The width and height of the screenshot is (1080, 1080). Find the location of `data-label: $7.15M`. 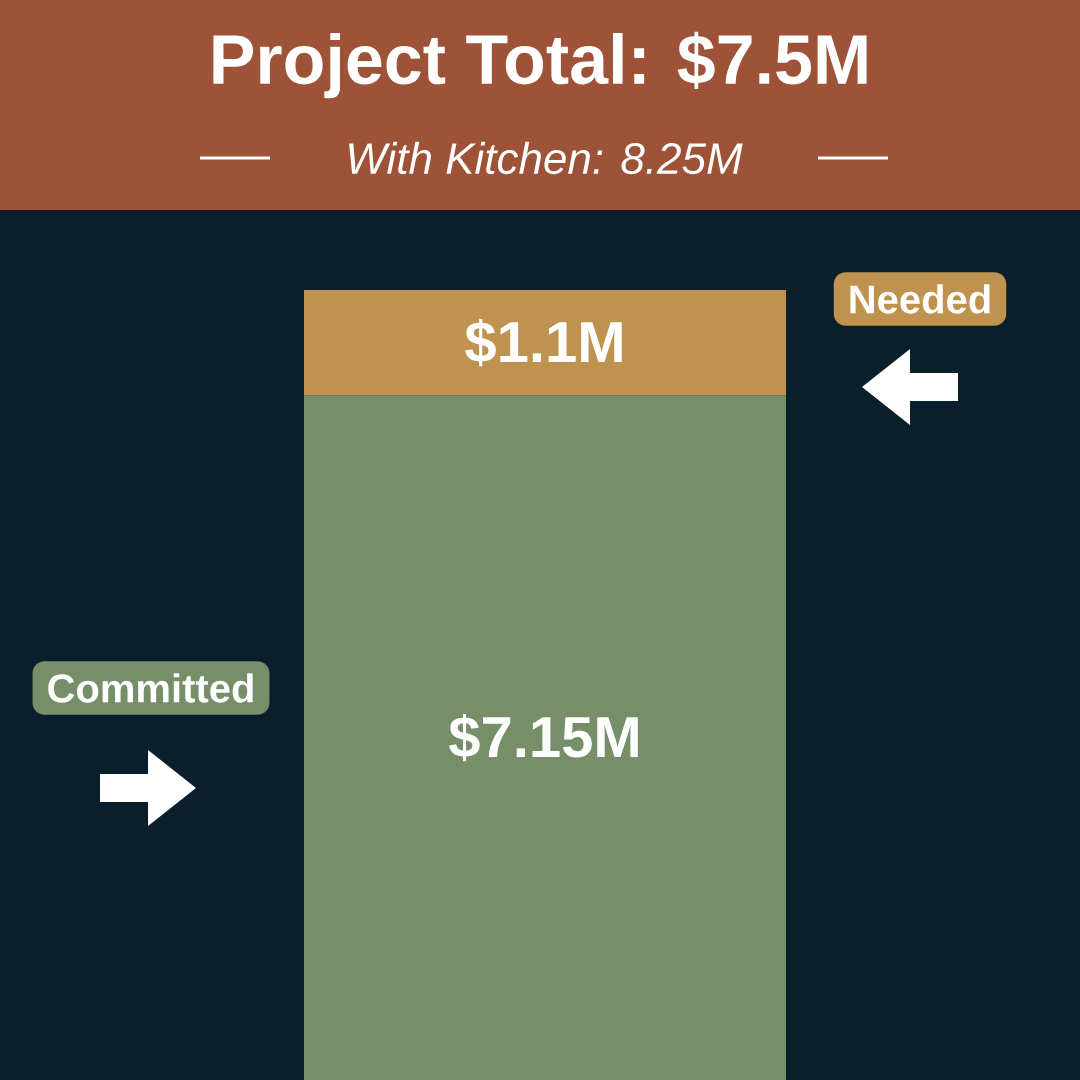

data-label: $7.15M is located at coordinates (543, 737).